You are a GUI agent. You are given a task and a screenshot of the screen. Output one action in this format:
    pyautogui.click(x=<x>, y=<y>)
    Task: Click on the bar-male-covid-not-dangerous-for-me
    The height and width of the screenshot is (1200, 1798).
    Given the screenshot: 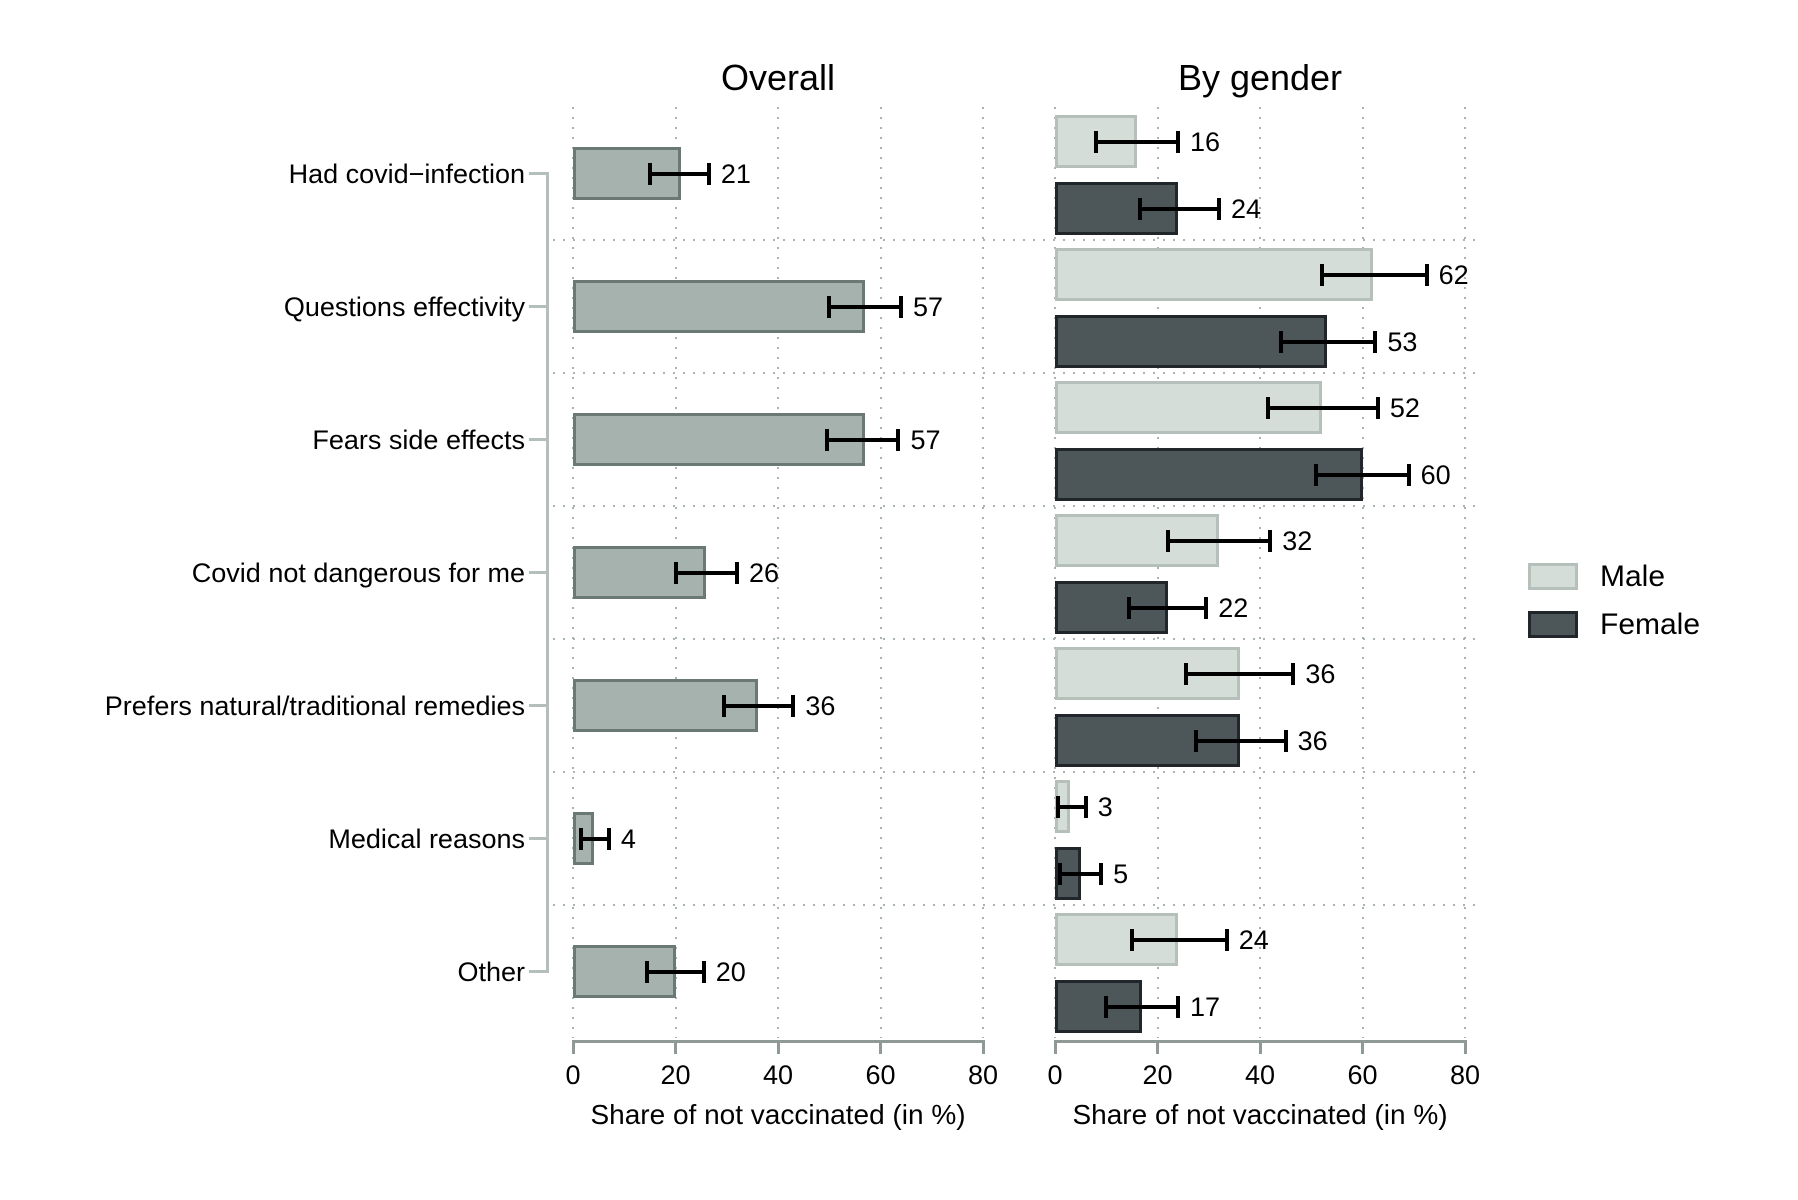 What is the action you would take?
    pyautogui.click(x=1137, y=540)
    